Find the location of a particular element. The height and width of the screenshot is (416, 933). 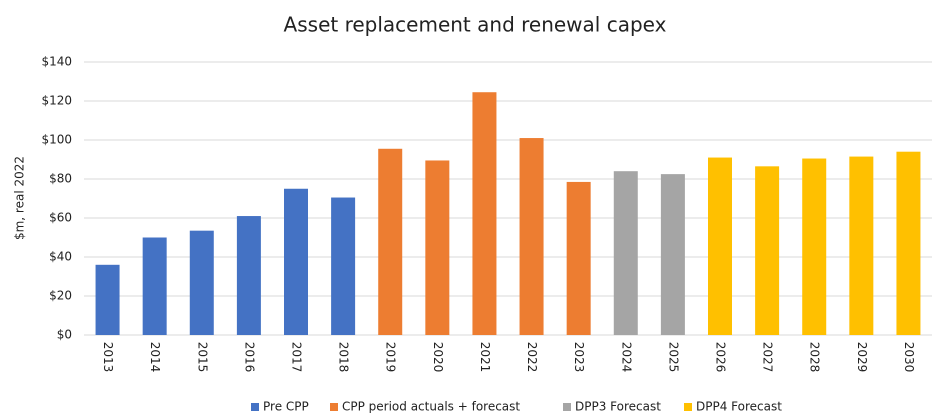

x-tick-label: 2024 is located at coordinates (626, 357).